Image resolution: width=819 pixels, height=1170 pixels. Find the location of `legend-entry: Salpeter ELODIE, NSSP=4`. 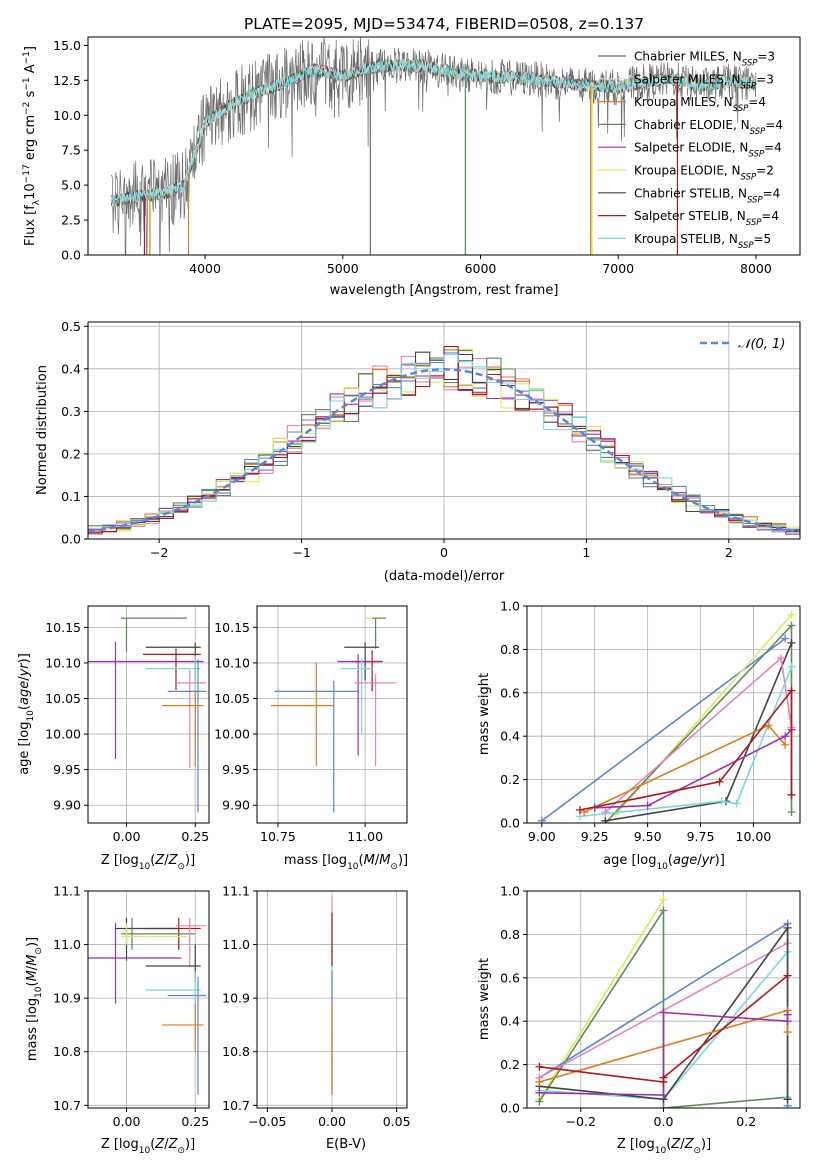

legend-entry: Salpeter ELODIE, NSSP=4 is located at coordinates (708, 150).